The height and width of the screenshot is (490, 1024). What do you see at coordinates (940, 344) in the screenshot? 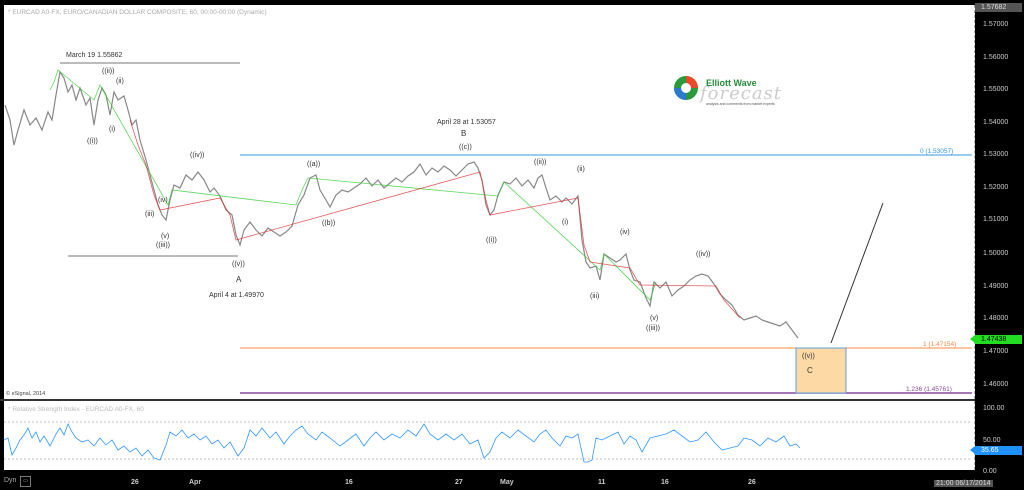
I see `fib-level-1: 1 (1.47154)` at bounding box center [940, 344].